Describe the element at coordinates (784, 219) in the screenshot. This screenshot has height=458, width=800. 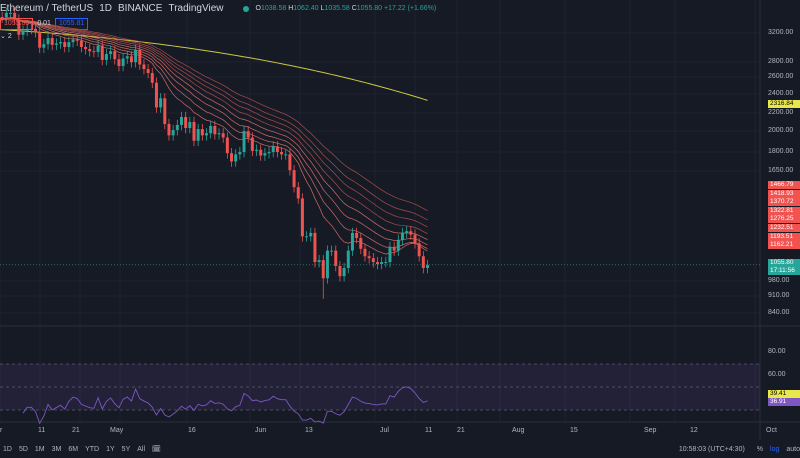
I see `ma-value-label: 1276.25` at that location.